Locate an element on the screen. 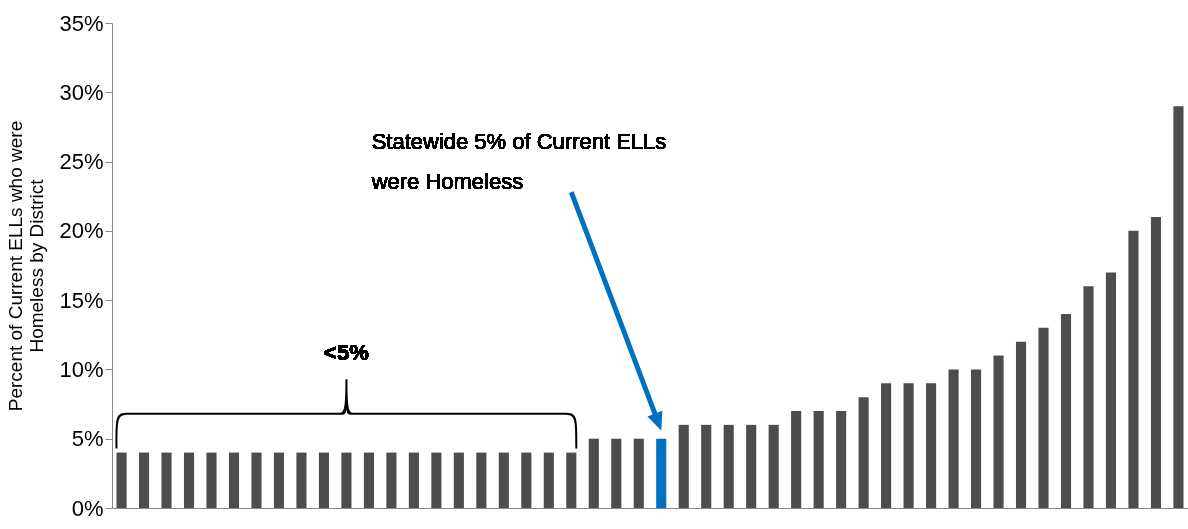 The width and height of the screenshot is (1188, 529). y-tick-label: 10% is located at coordinates (81, 369).